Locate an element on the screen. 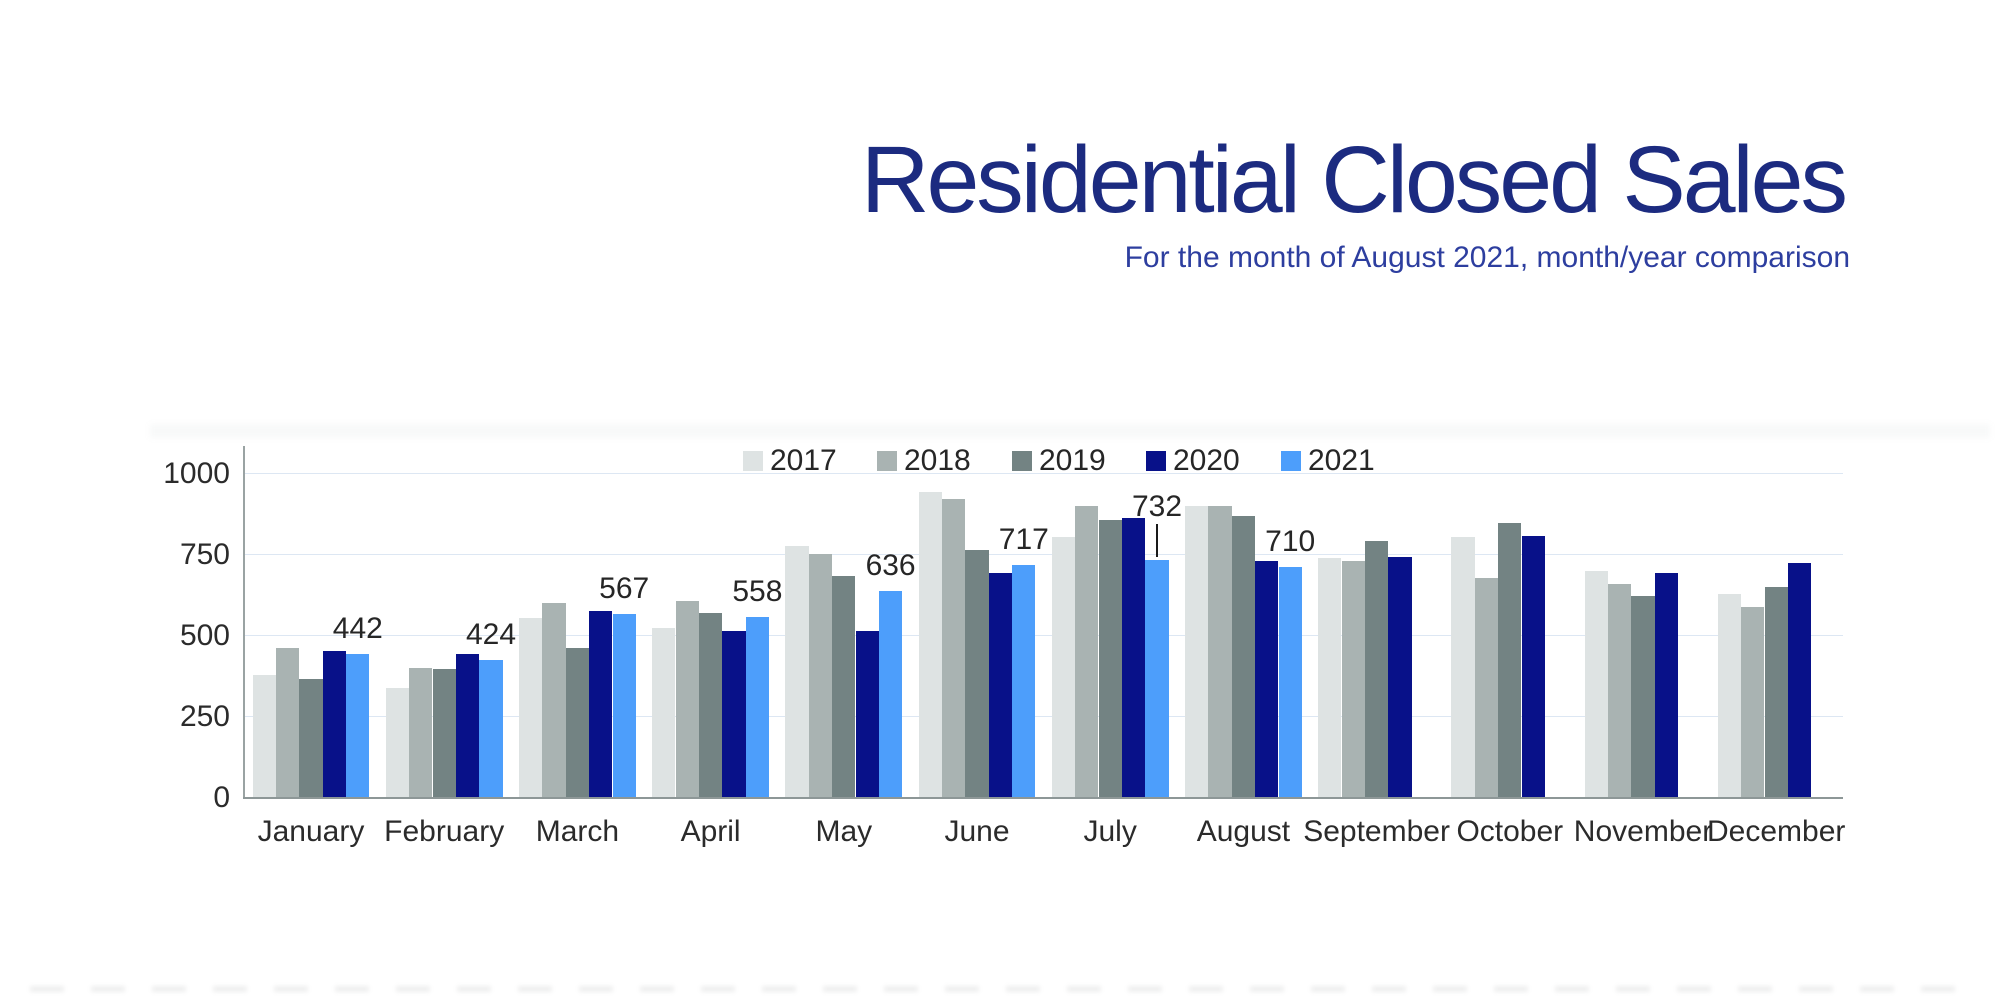 The height and width of the screenshot is (1000, 2000). data-label-june-2021: 717 is located at coordinates (1023, 540).